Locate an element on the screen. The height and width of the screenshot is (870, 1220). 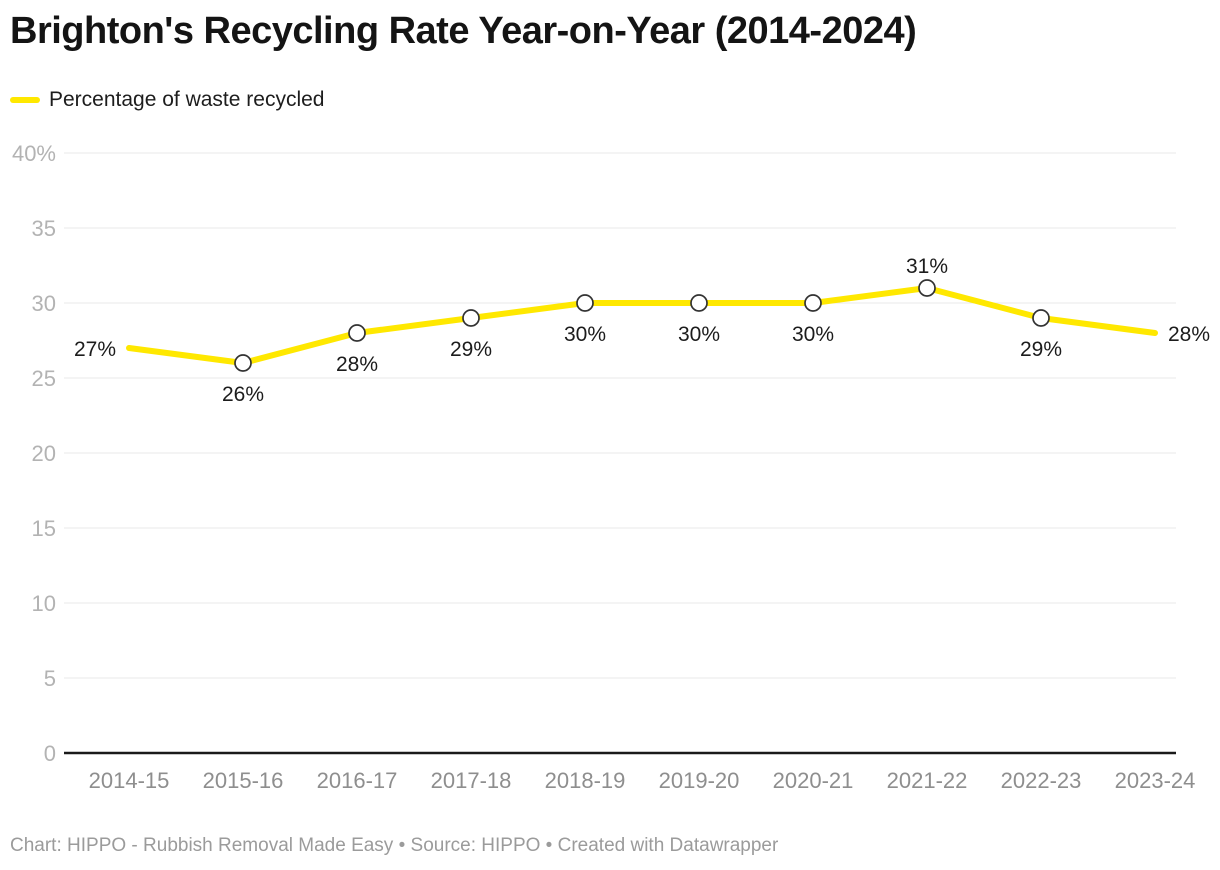
legend-label: Percentage of waste recycled is located at coordinates (187, 99).